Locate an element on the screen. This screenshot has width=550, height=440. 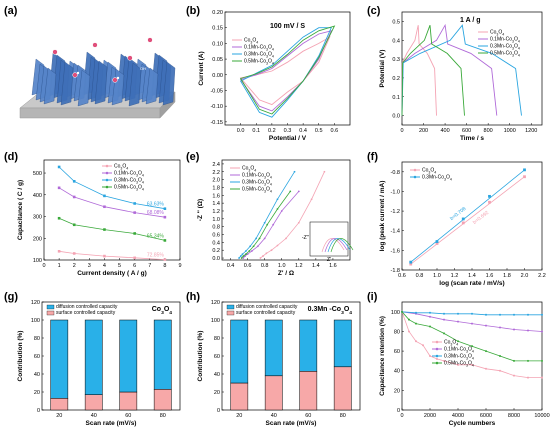
y-tick-label: 2.4 is located at coordinates (216, 165).